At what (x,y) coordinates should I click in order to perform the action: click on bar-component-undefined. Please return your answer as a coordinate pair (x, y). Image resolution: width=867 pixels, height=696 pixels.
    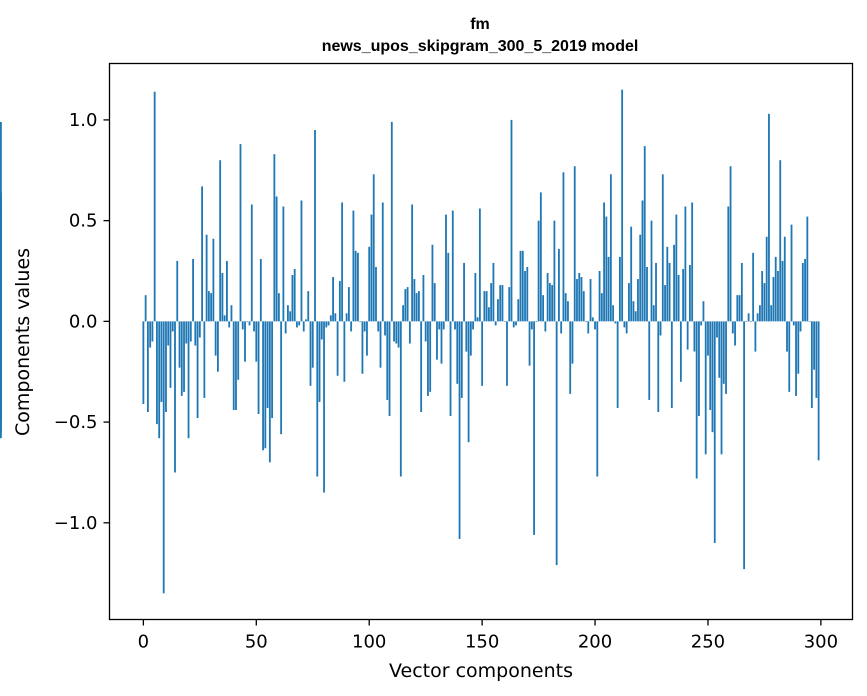
    Looking at the image, I should click on (1, 269).